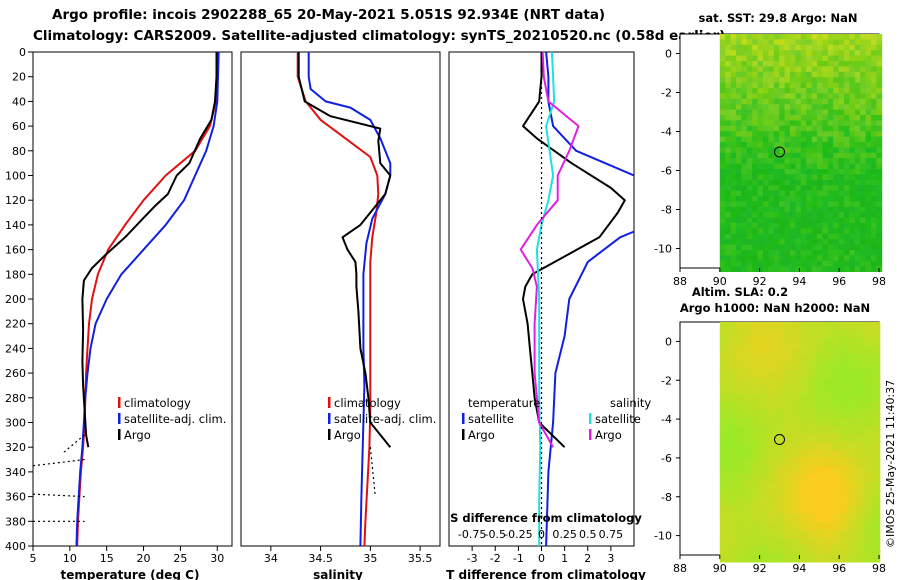  I want to click on sla-map-subtitle: Argo h1000: NaN h2000: NaN, so click(775, 308).